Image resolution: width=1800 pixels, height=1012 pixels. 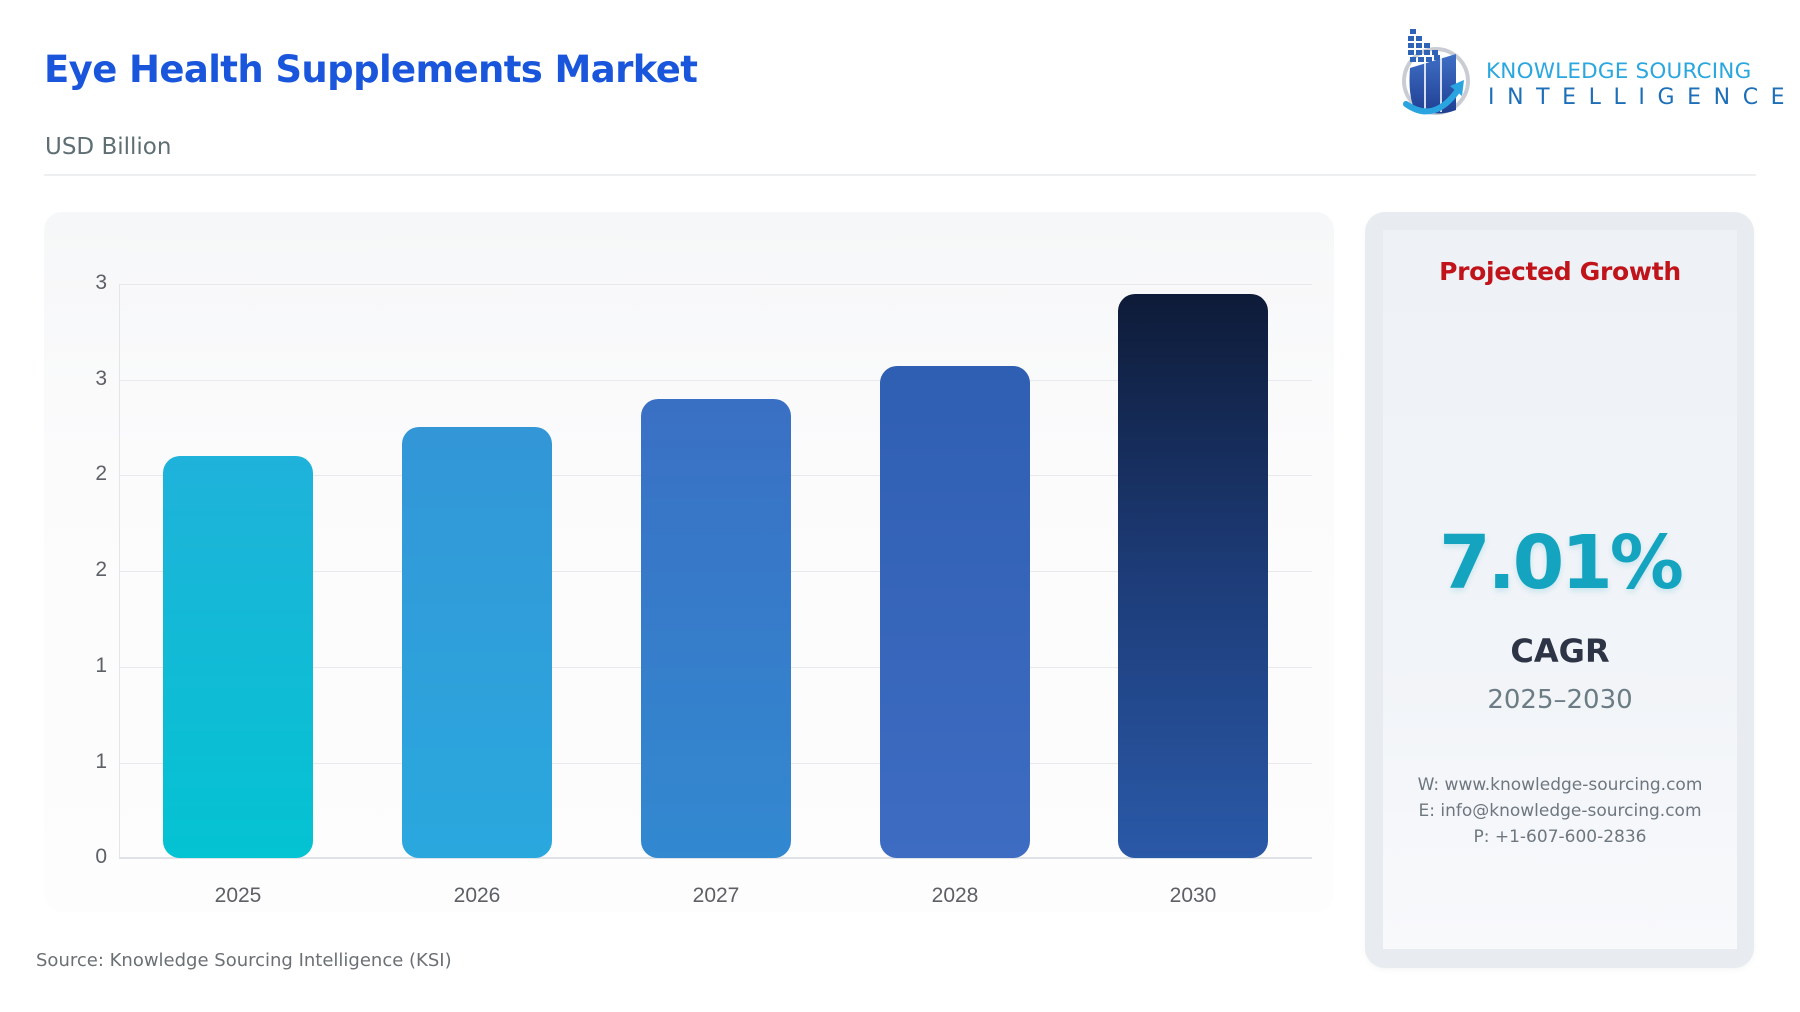 I want to click on cagr-label: CAGR, so click(x=1560, y=651).